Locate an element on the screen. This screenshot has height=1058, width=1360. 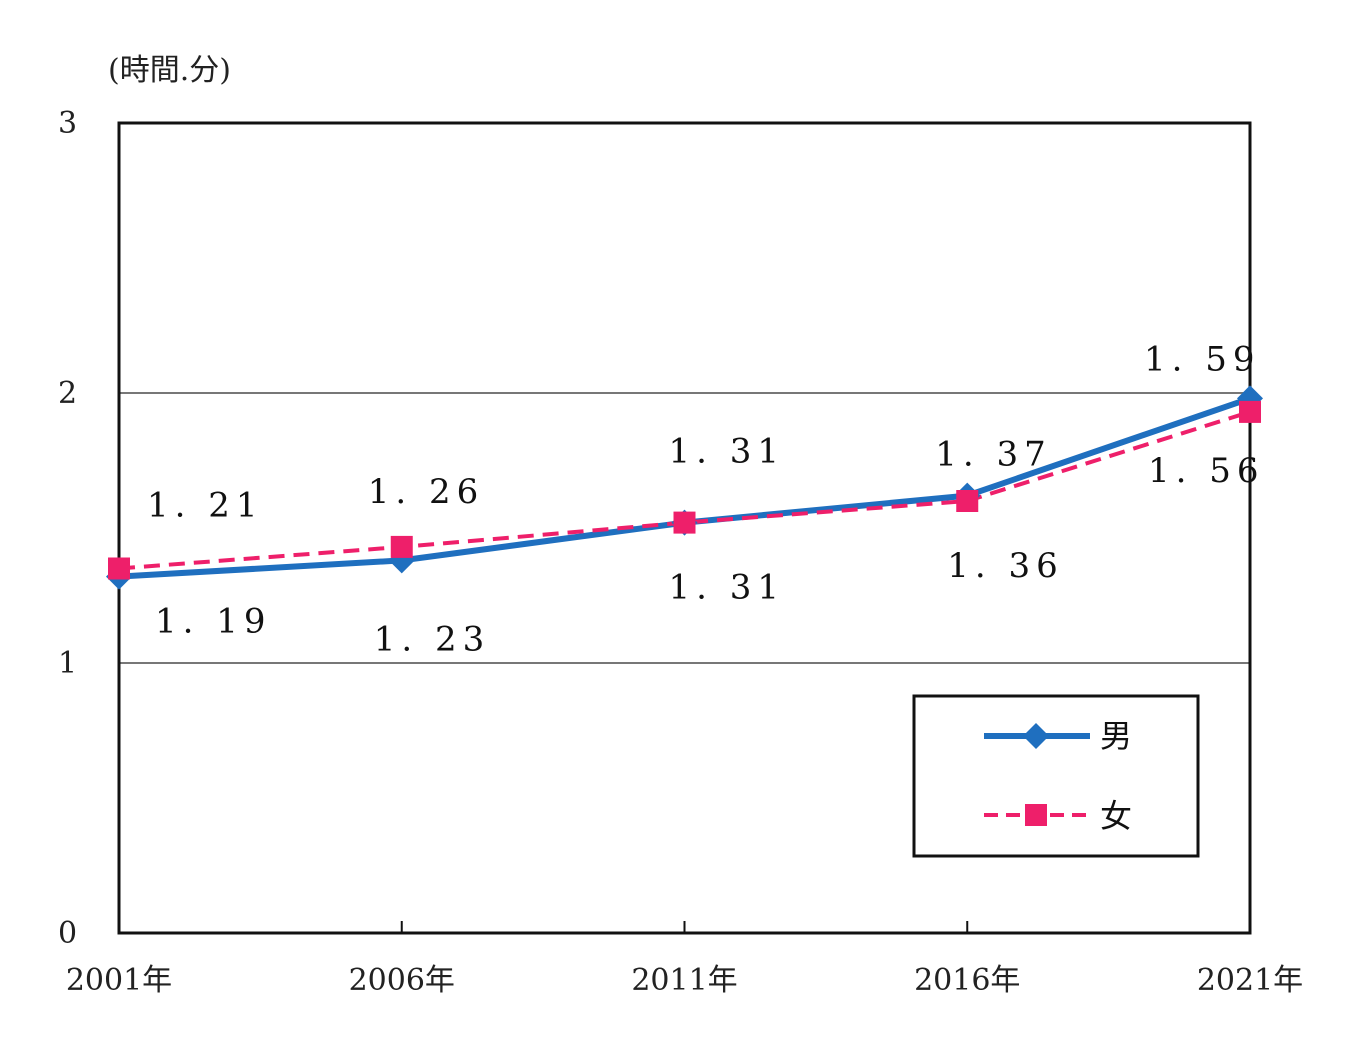
data-label-s1-2: 1. 31 is located at coordinates (727, 588).